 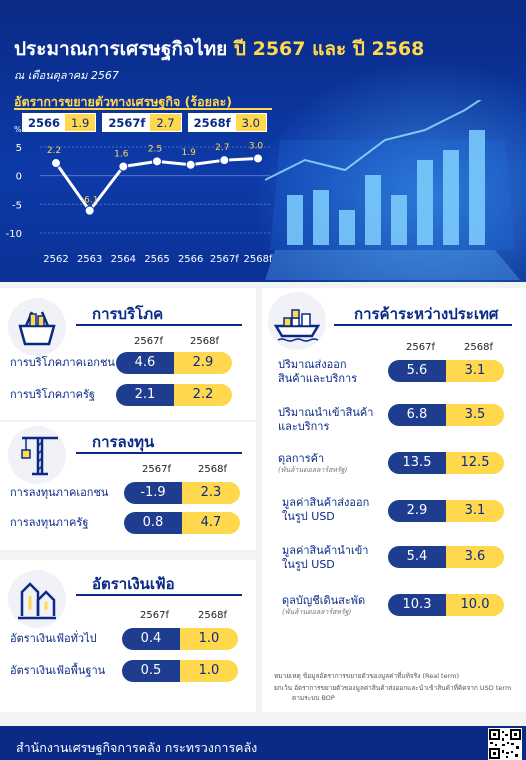 I want to click on data-label: 1.6, so click(x=121, y=154).